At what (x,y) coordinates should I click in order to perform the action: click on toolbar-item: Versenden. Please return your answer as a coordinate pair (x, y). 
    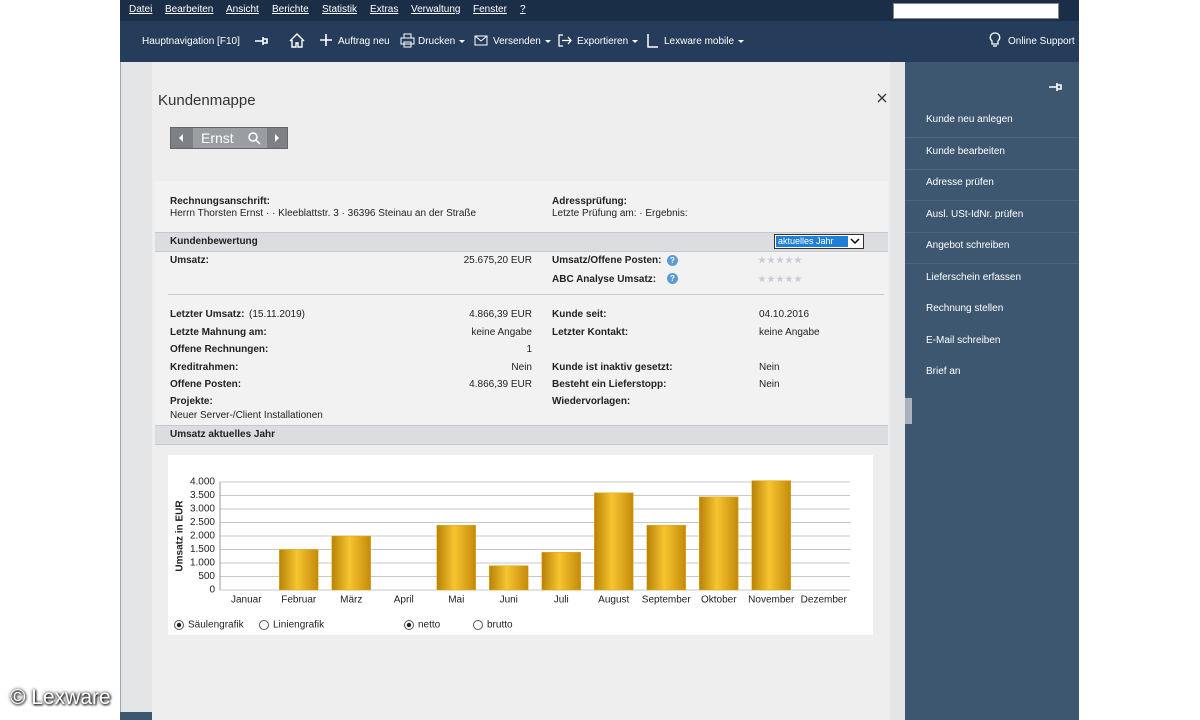
    Looking at the image, I should click on (522, 41).